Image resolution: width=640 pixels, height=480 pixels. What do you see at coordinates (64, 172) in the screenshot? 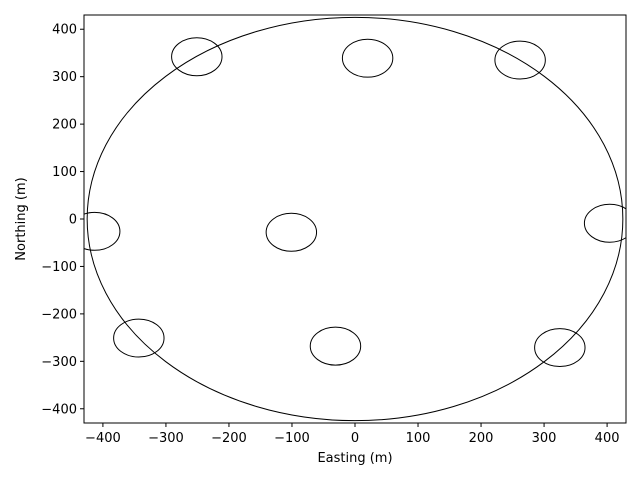
I see `y-tick-label: 100` at bounding box center [64, 172].